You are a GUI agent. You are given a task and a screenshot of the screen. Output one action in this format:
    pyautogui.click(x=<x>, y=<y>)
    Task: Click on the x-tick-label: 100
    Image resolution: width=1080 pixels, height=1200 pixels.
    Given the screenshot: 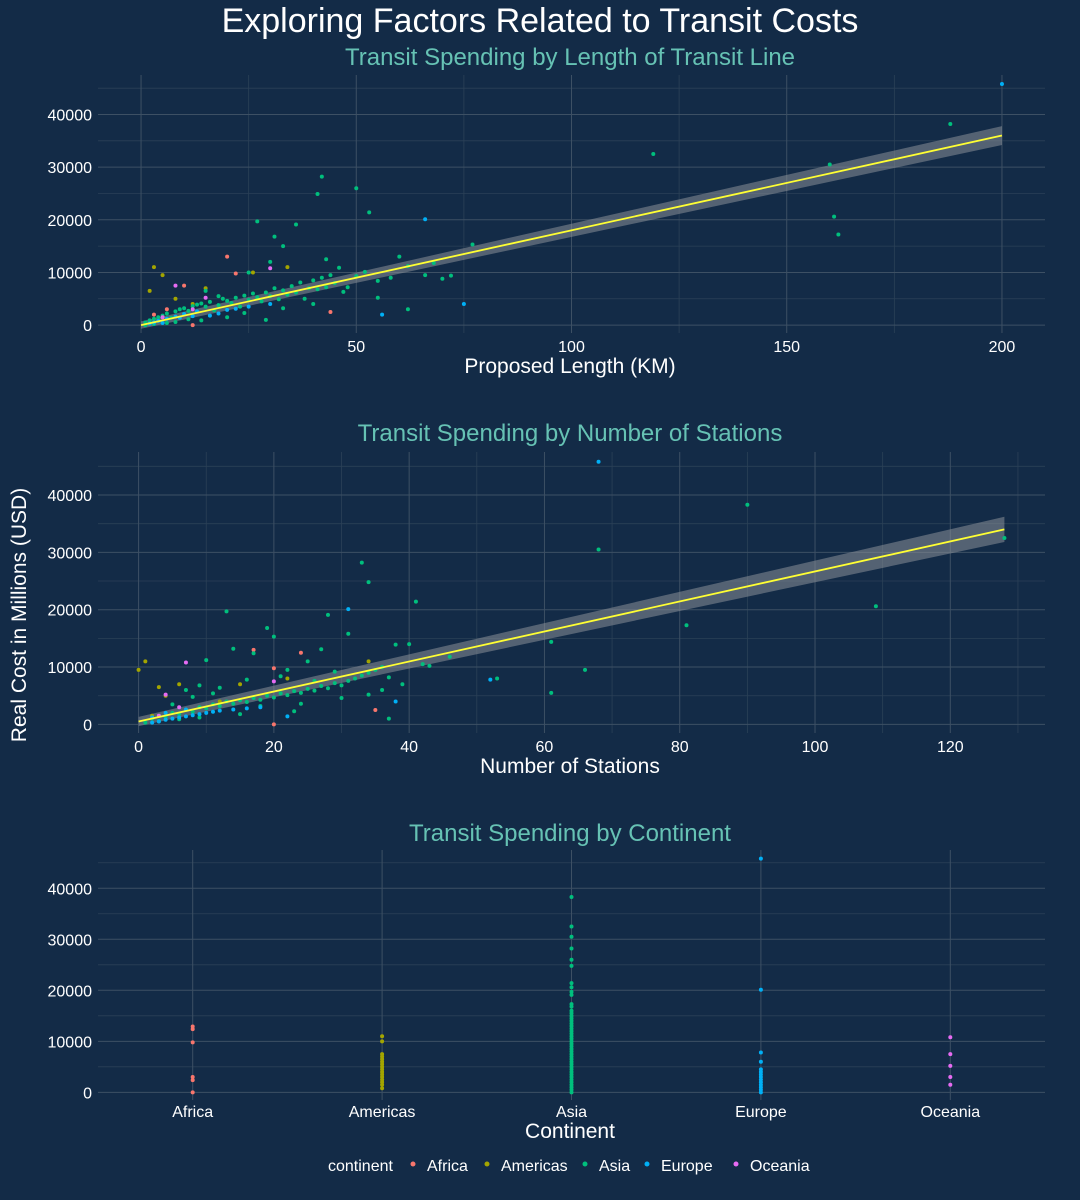 What is the action you would take?
    pyautogui.click(x=815, y=747)
    